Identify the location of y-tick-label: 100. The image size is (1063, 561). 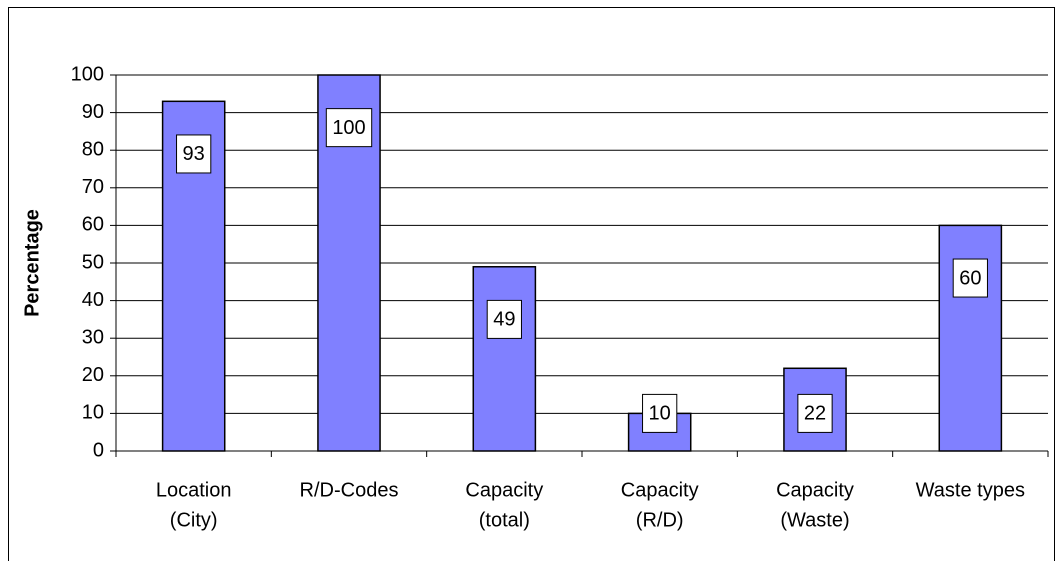
(87, 74).